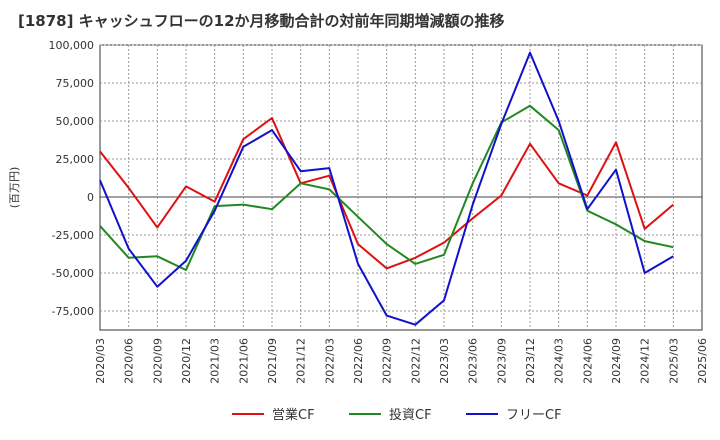 This screenshot has width=720, height=440. What do you see at coordinates (387, 361) in the screenshot?
I see `x-tick-label: 2022/09` at bounding box center [387, 361].